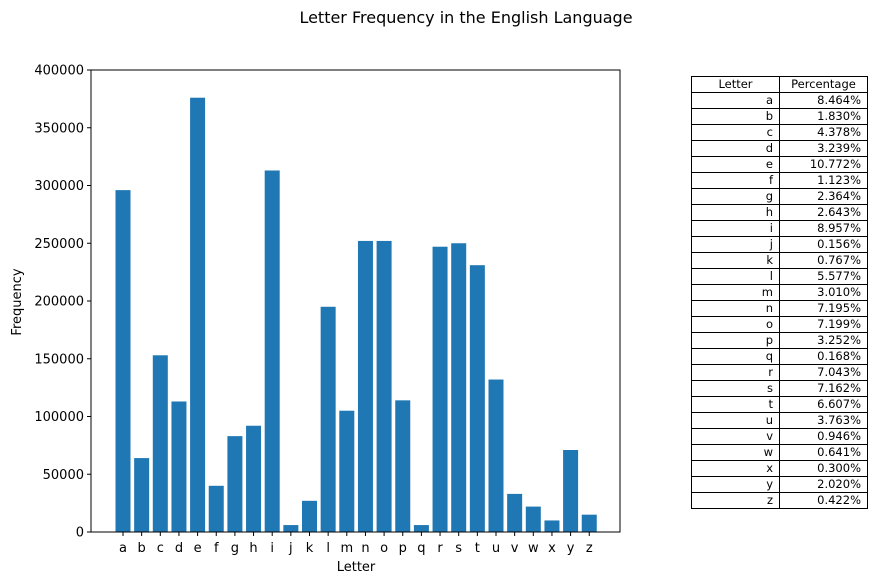 The width and height of the screenshot is (876, 585). I want to click on table-cell-letter: y, so click(735, 484).